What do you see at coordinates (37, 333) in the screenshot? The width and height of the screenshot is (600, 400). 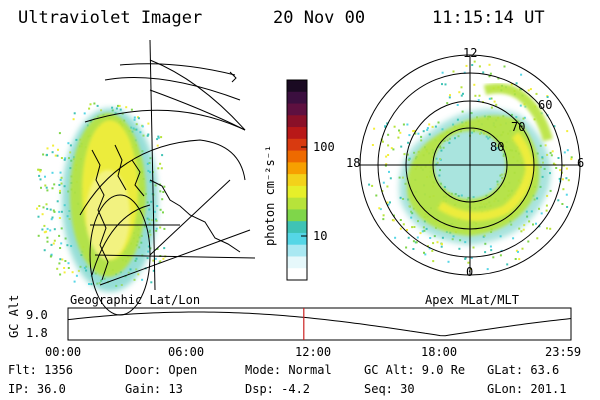 I see `timeline-ytick-low: 1.8` at bounding box center [37, 333].